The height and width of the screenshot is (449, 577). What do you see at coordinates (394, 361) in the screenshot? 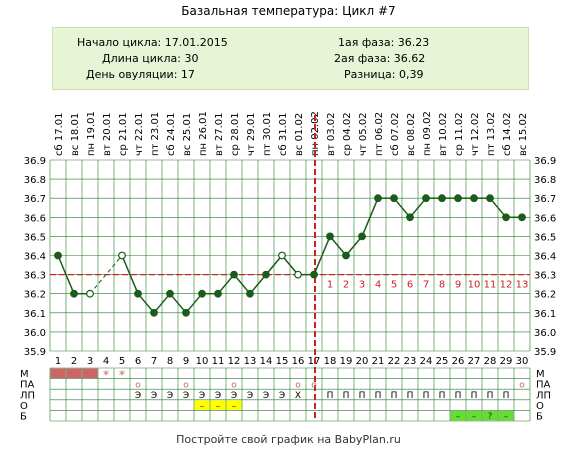
I see `day-number: 22` at bounding box center [394, 361].